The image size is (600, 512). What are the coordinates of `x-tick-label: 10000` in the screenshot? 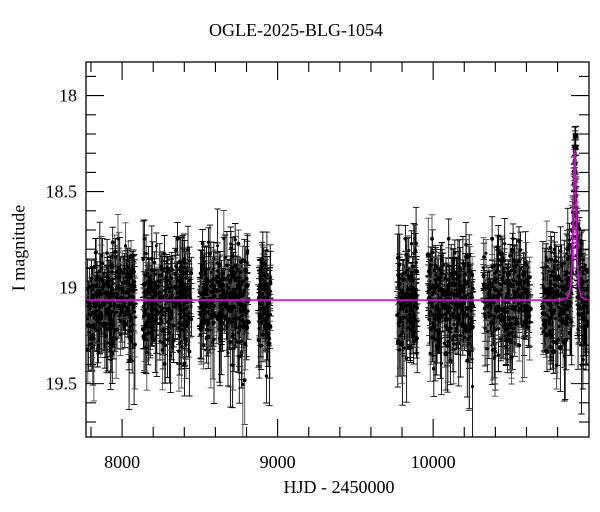 It's located at (433, 462).